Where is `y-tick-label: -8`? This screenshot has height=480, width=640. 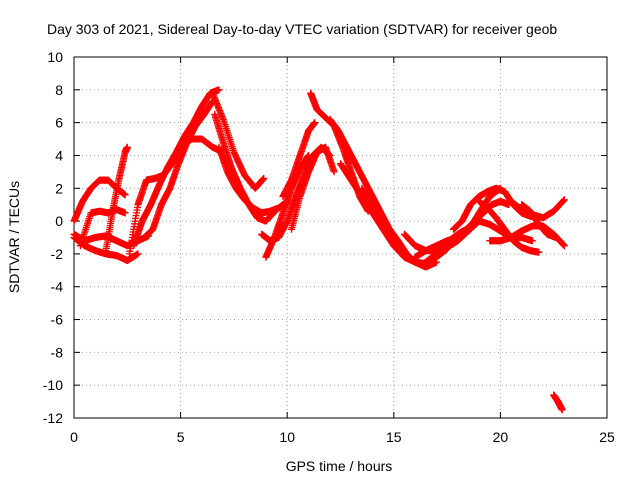
y-tick-label: -8 is located at coordinates (57, 352).